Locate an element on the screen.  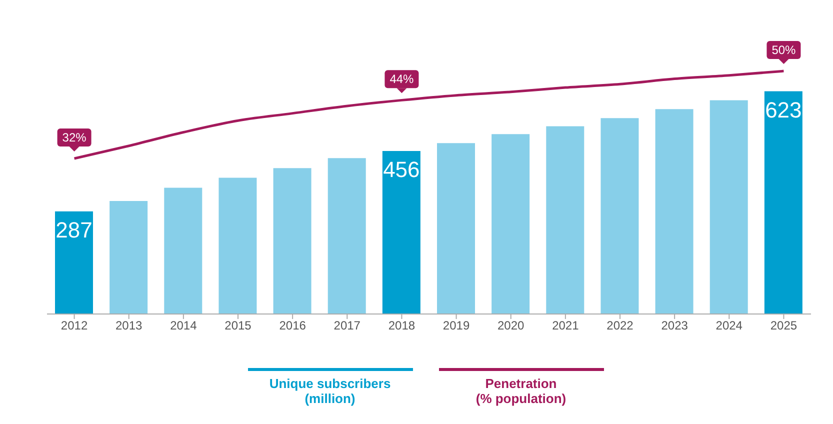
x-tick-label: 2019 is located at coordinates (456, 325).